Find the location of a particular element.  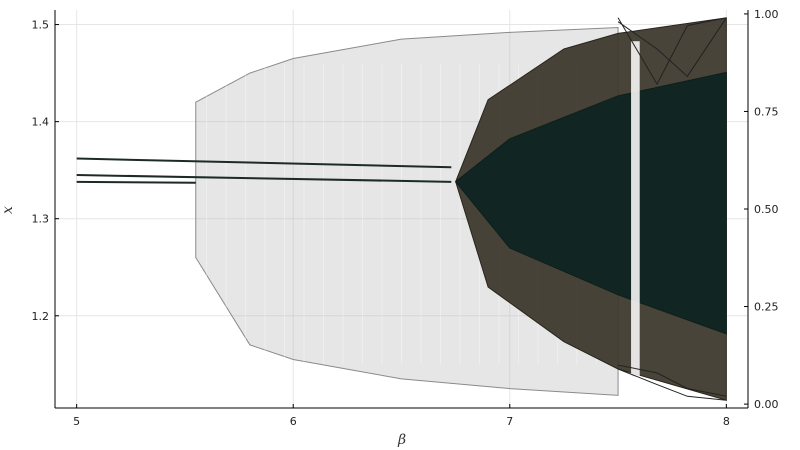

y-axis-label: x is located at coordinates (8, 210).